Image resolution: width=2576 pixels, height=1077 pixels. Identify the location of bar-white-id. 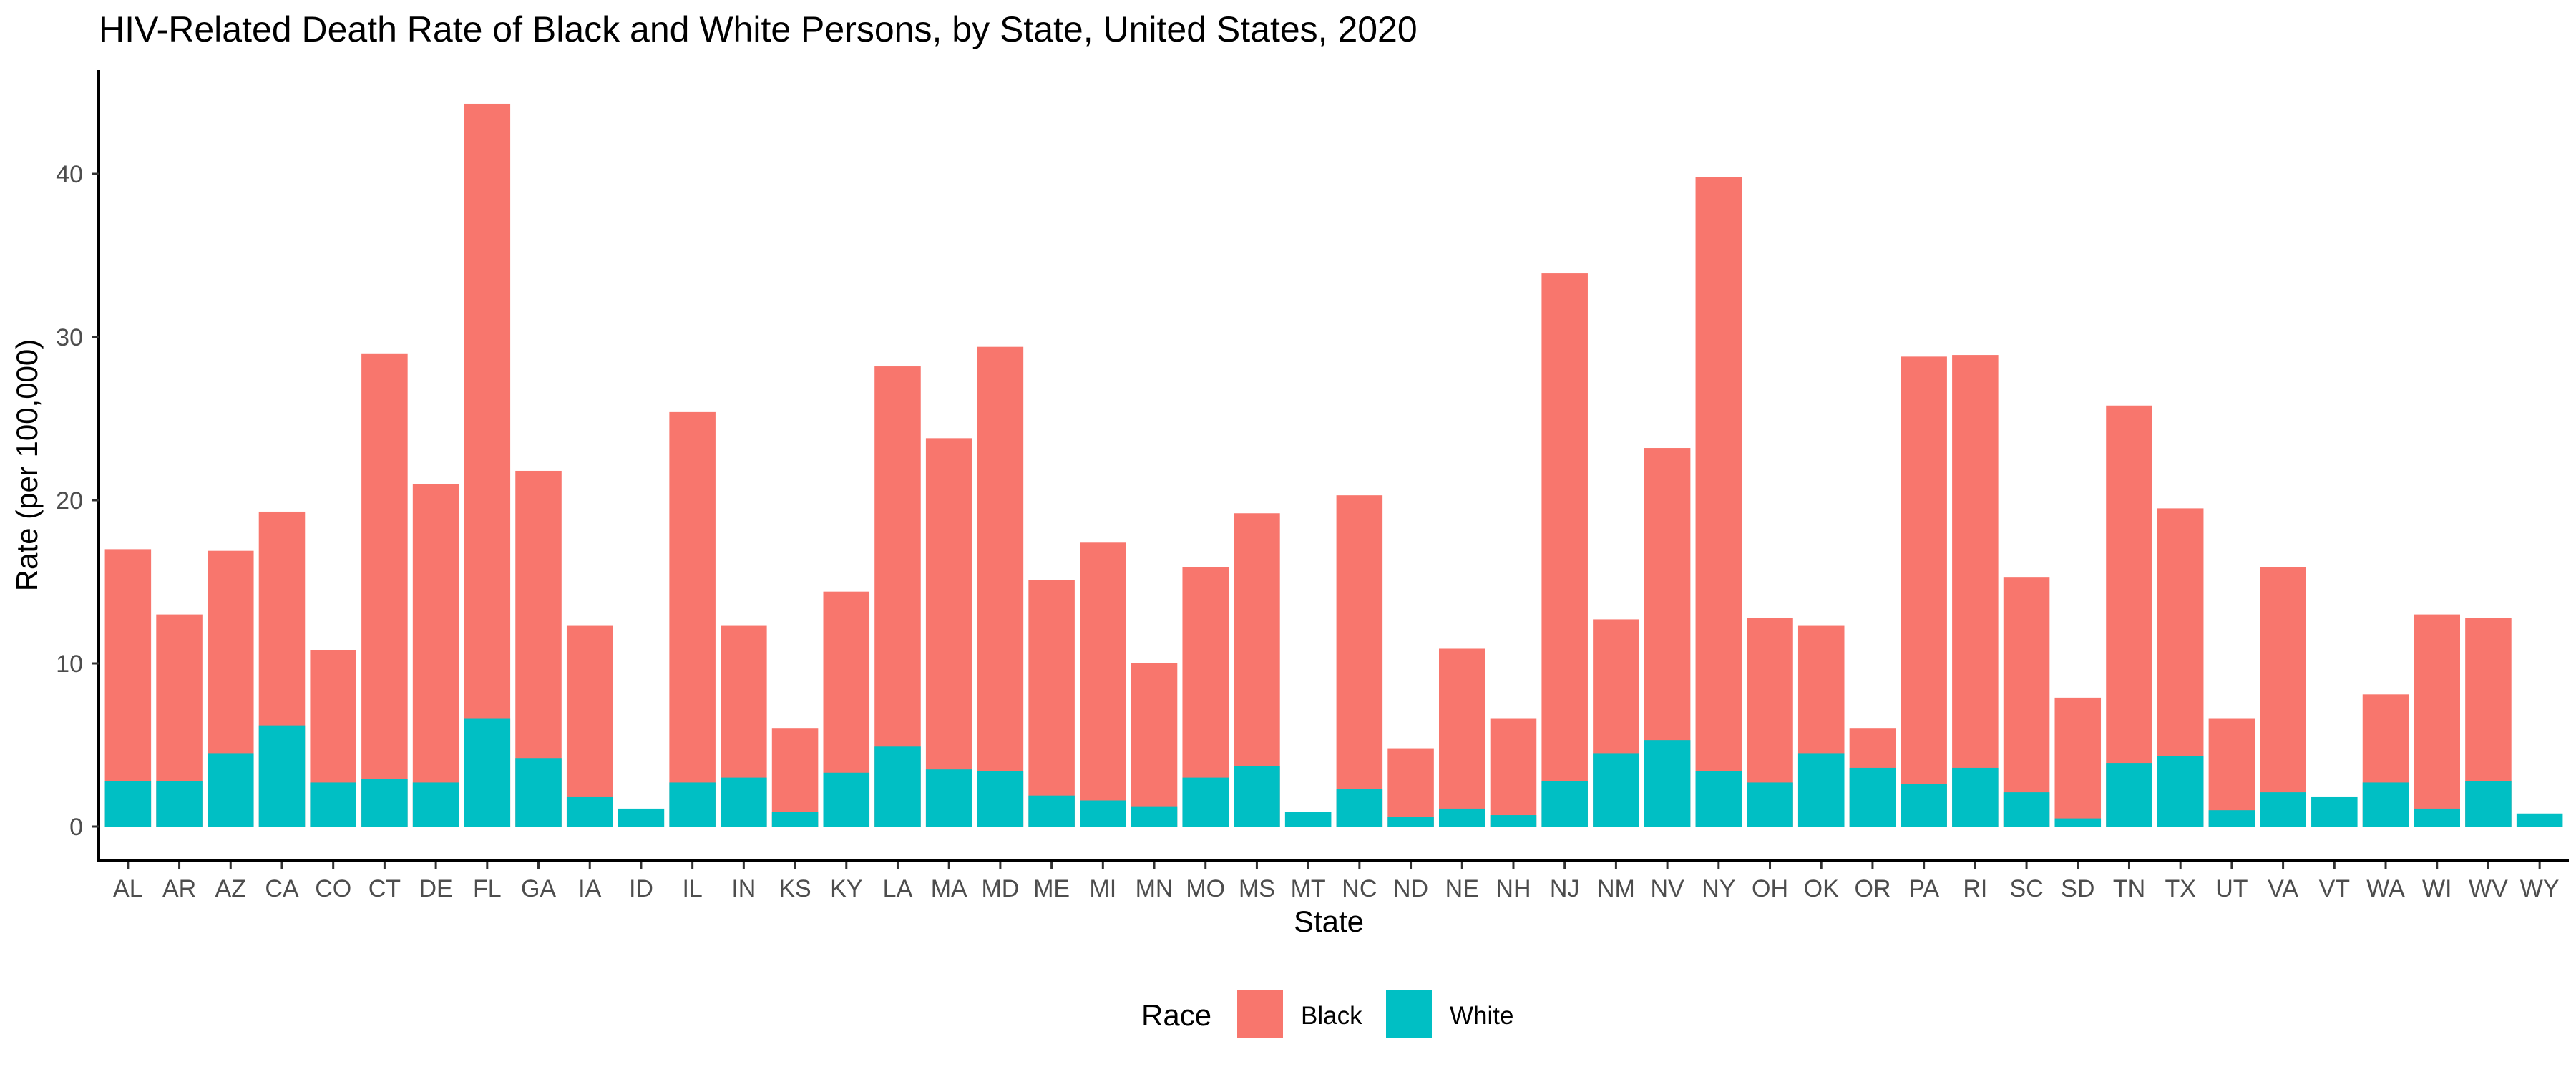
(641, 817).